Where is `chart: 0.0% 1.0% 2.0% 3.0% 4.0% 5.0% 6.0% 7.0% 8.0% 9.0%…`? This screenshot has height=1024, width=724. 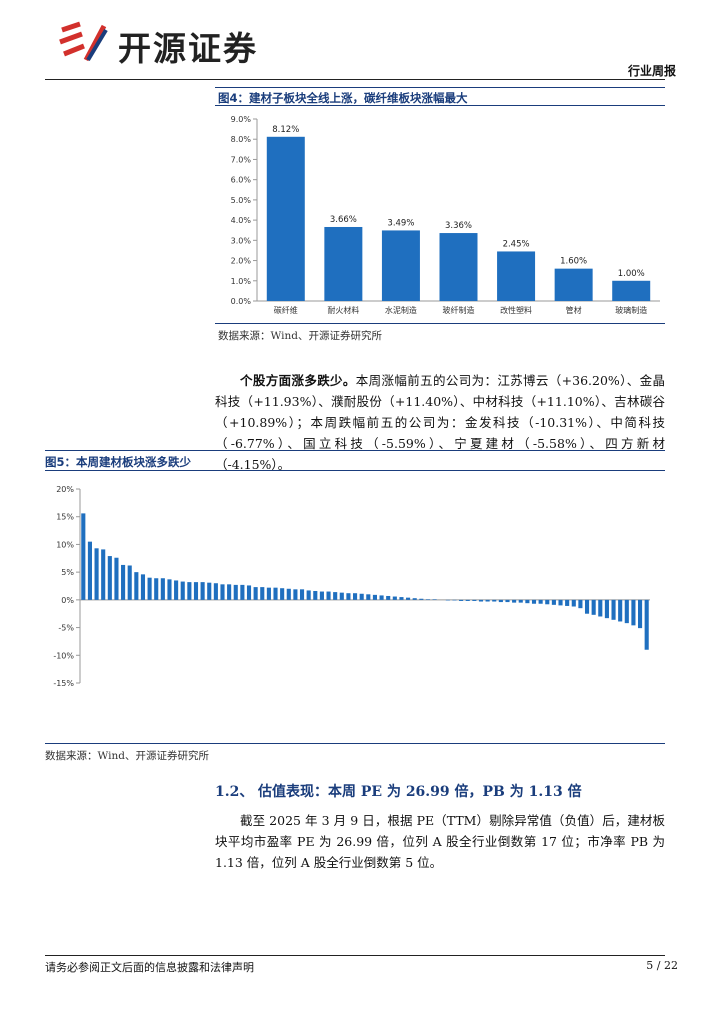
chart: 0.0% 1.0% 2.0% 3.0% 4.0% 5.0% 6.0% 7.0% 8.0% 9.0%… is located at coordinates (445, 215).